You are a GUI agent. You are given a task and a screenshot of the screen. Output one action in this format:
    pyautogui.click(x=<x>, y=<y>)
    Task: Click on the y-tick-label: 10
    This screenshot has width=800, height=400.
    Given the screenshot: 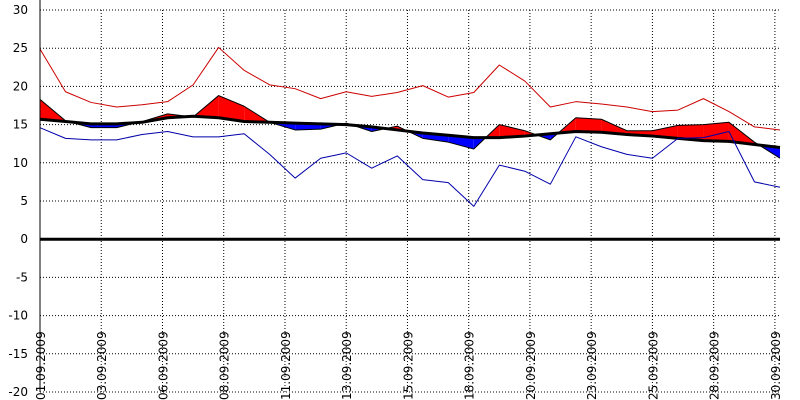 What is the action you would take?
    pyautogui.click(x=20, y=163)
    